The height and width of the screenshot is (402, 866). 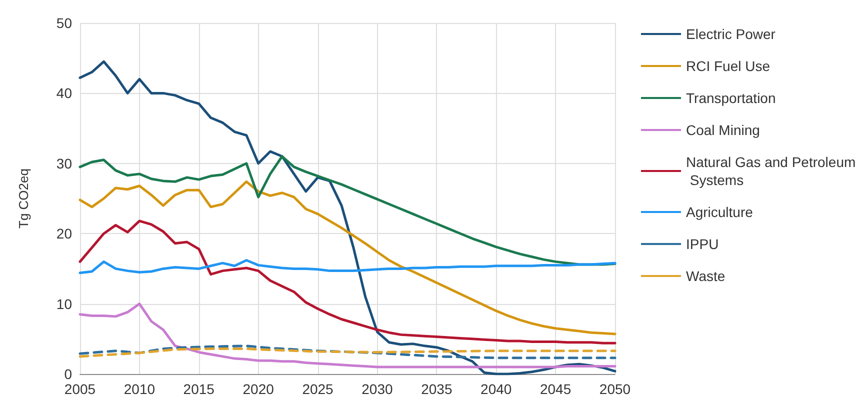 I want to click on x-tick-label: 2010, so click(x=140, y=389).